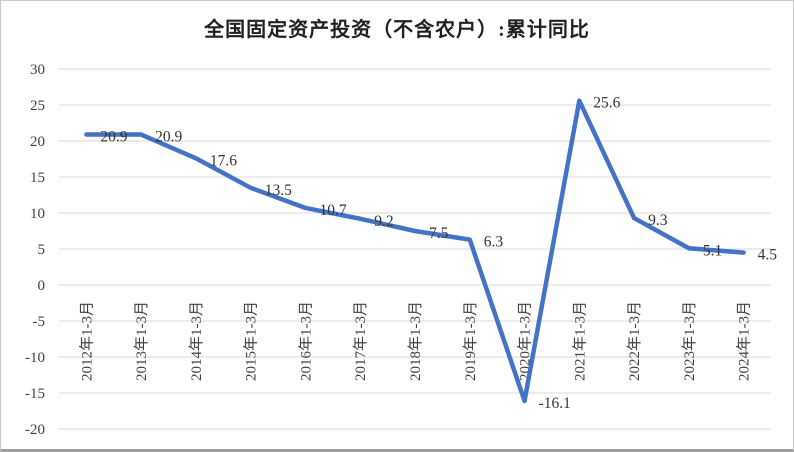  Describe the element at coordinates (634, 341) in the screenshot. I see `x-tick-label: 2022年1-3月` at that location.